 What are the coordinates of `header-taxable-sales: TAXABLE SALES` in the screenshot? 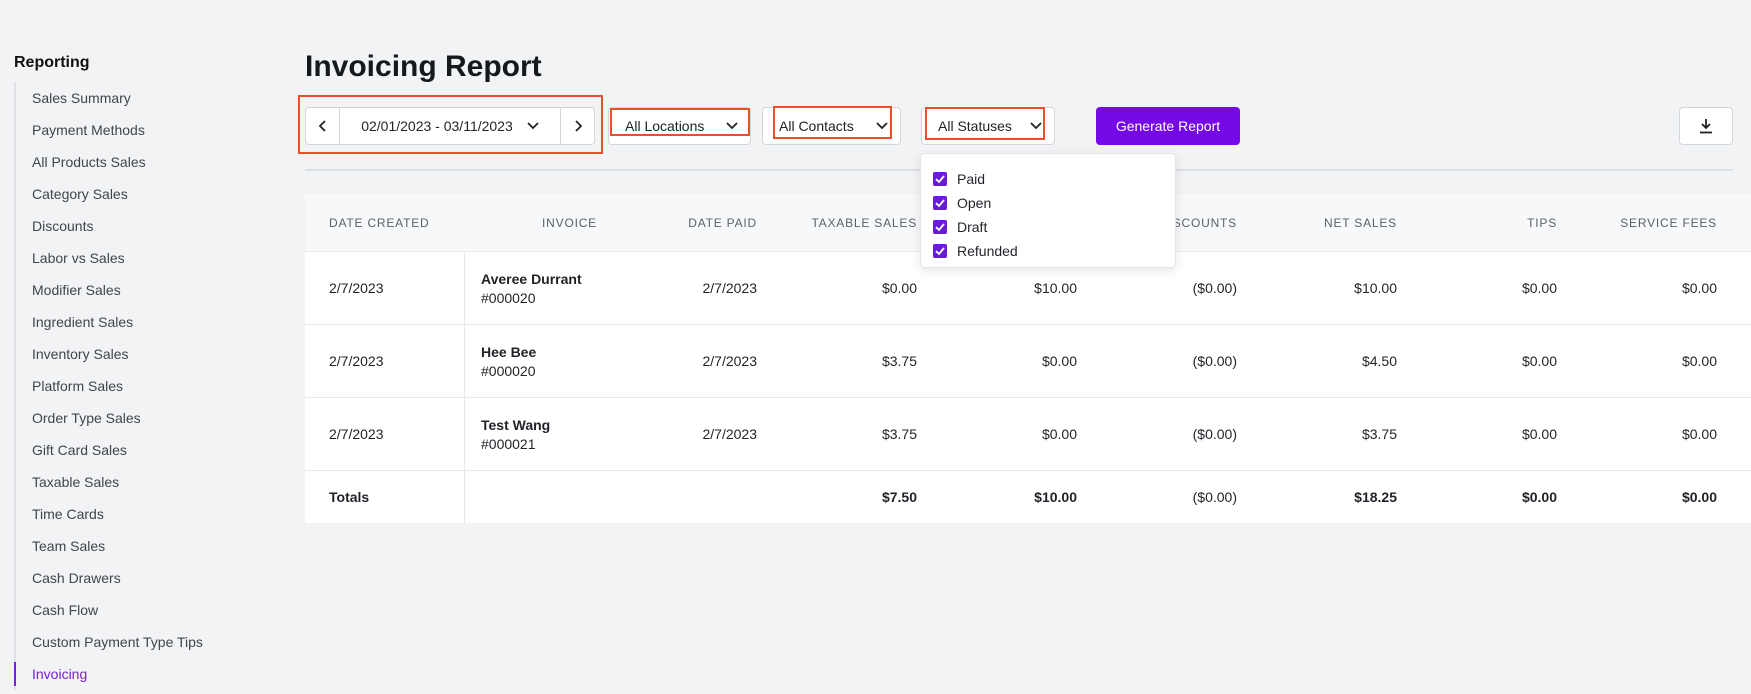 It's located at (864, 222).